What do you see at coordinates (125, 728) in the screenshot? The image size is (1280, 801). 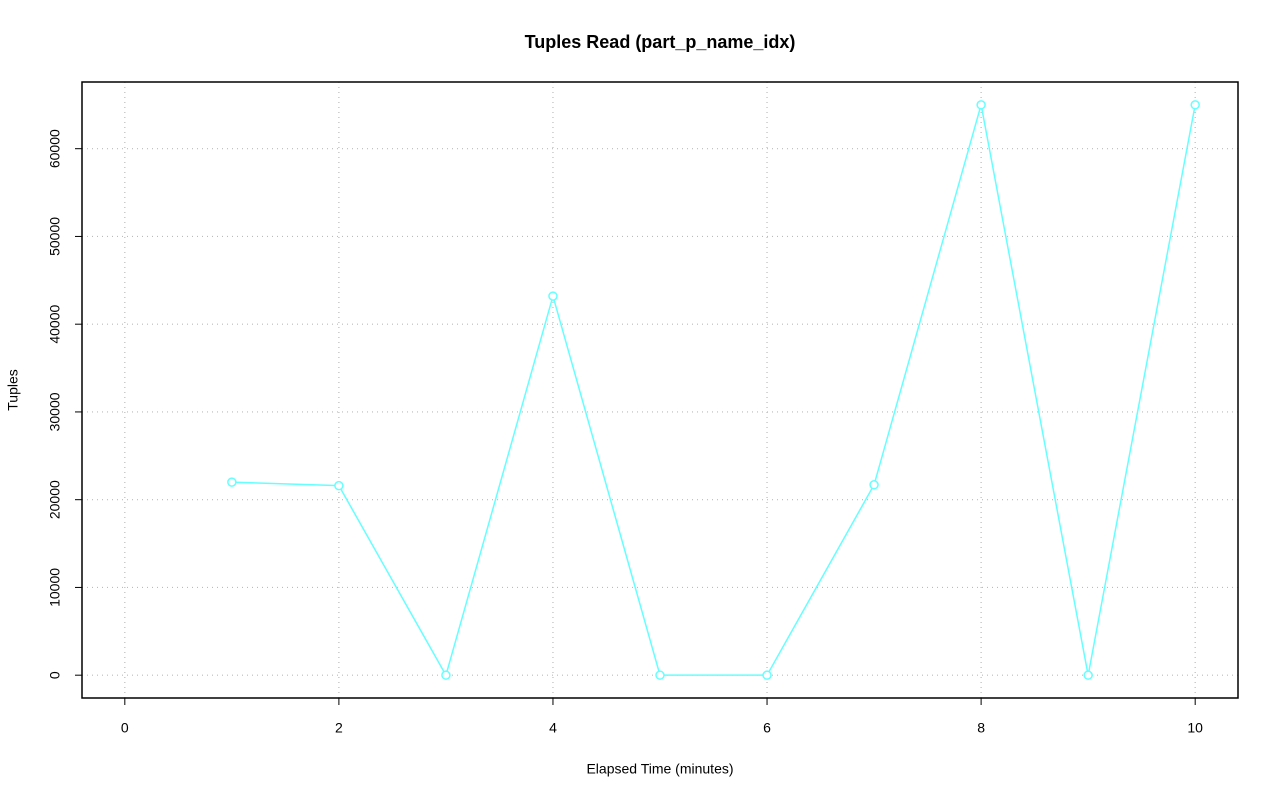 I see `x-tick-label: 0` at bounding box center [125, 728].